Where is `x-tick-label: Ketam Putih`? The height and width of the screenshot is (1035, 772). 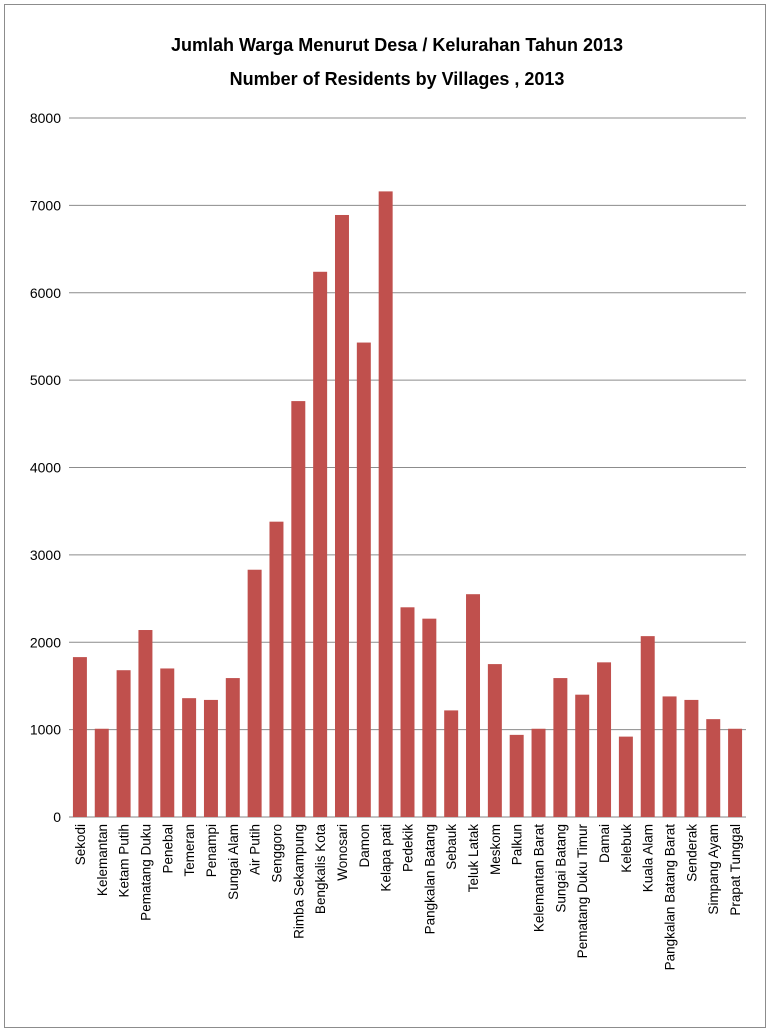
x-tick-label: Ketam Putih is located at coordinates (124, 861).